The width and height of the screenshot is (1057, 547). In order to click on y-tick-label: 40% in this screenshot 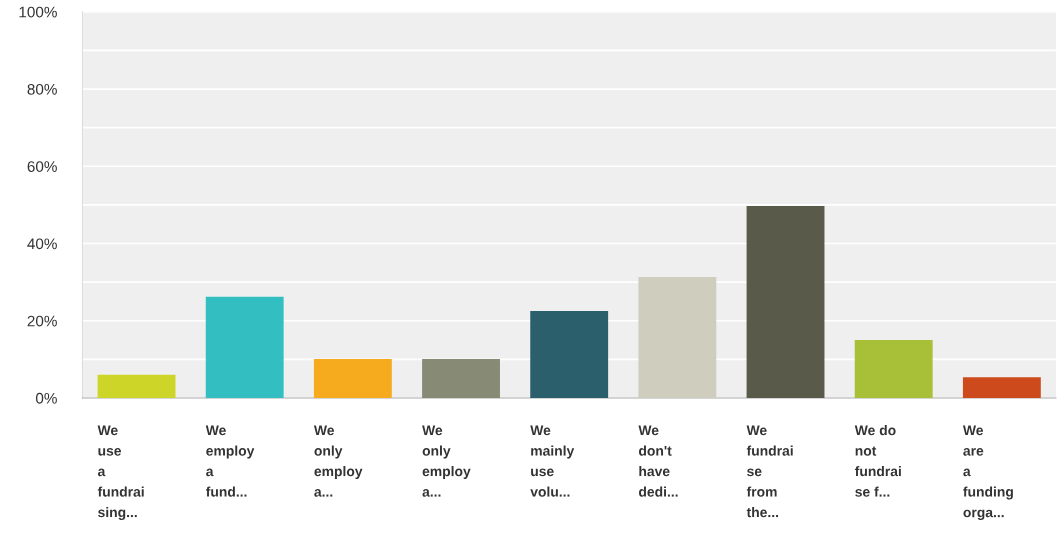, I will do `click(42, 244)`.